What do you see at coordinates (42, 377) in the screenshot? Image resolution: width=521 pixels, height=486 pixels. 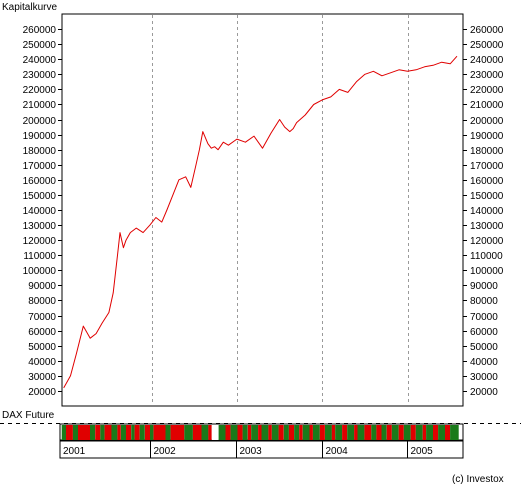 I see `y-tick-label-left: 30000` at bounding box center [42, 377].